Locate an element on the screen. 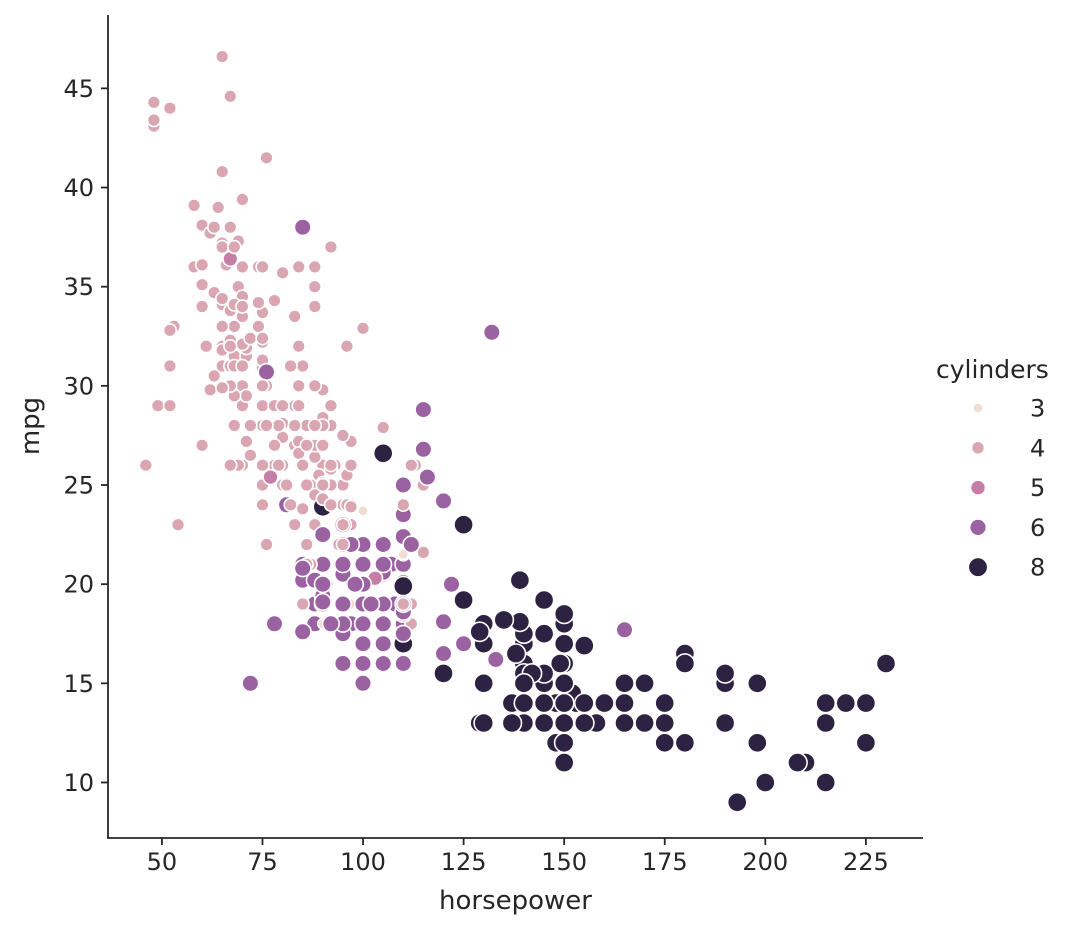 Image resolution: width=1080 pixels, height=940 pixels. x-tick-label: 150 is located at coordinates (564, 862).